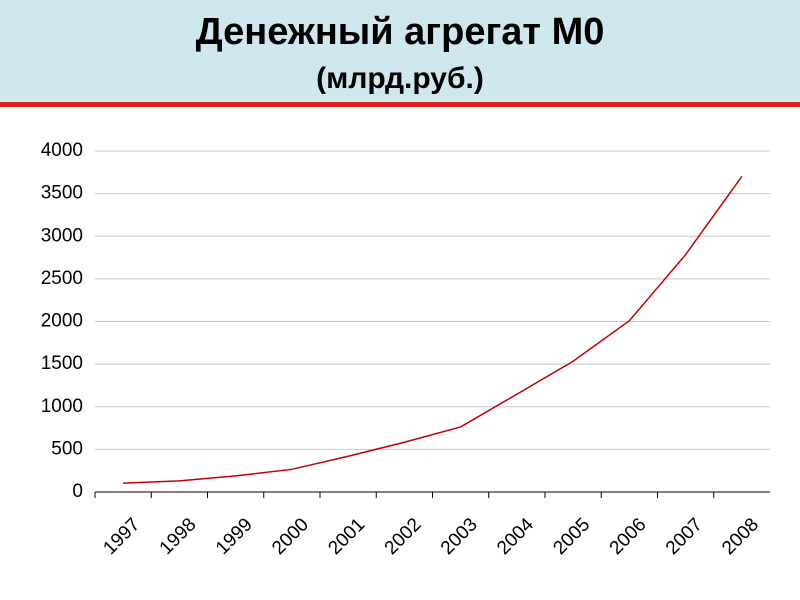 Image resolution: width=800 pixels, height=600 pixels. What do you see at coordinates (400, 78) in the screenshot?
I see `chart-subtitle: (млрд.руб.)` at bounding box center [400, 78].